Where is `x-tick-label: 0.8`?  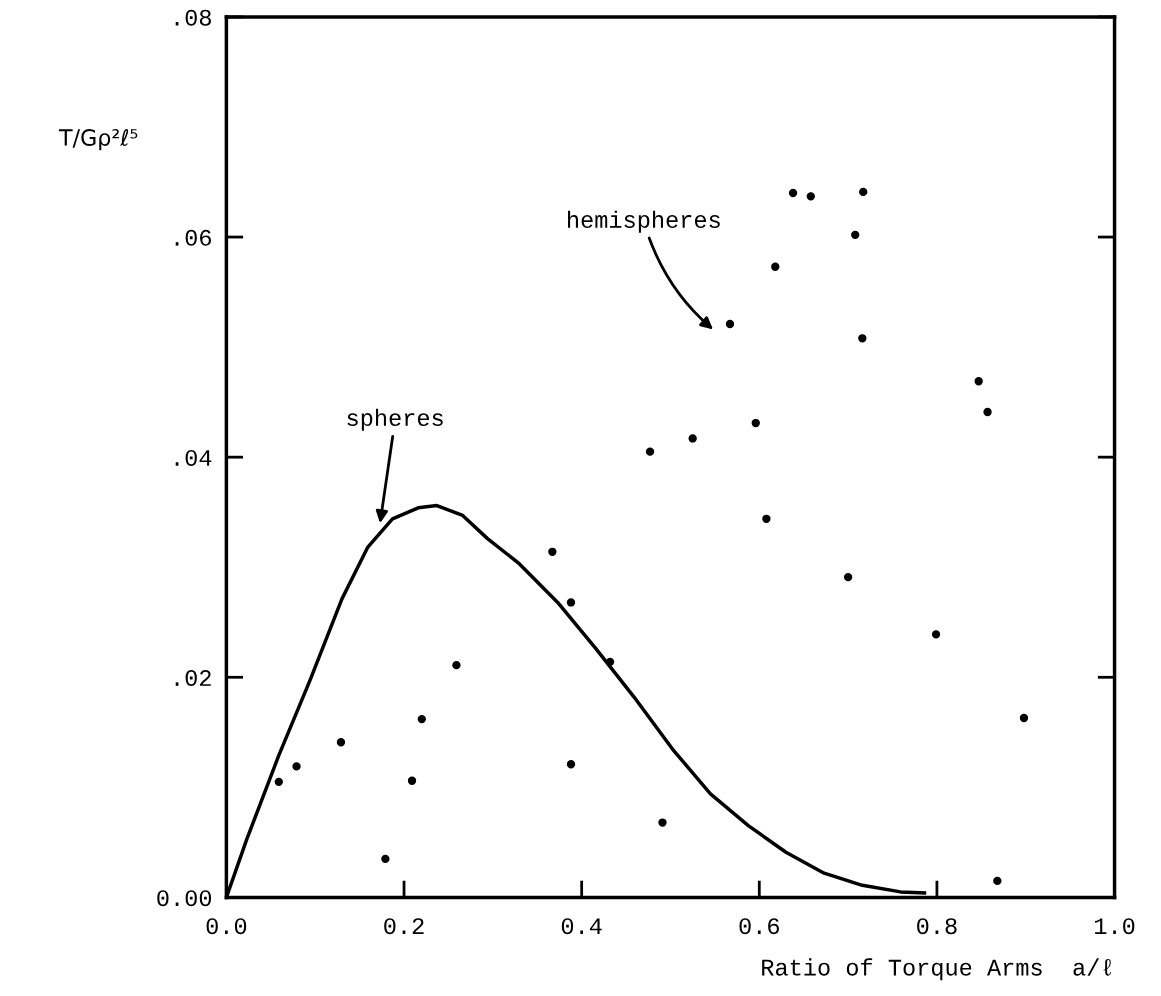 x-tick-label: 0.8 is located at coordinates (937, 926).